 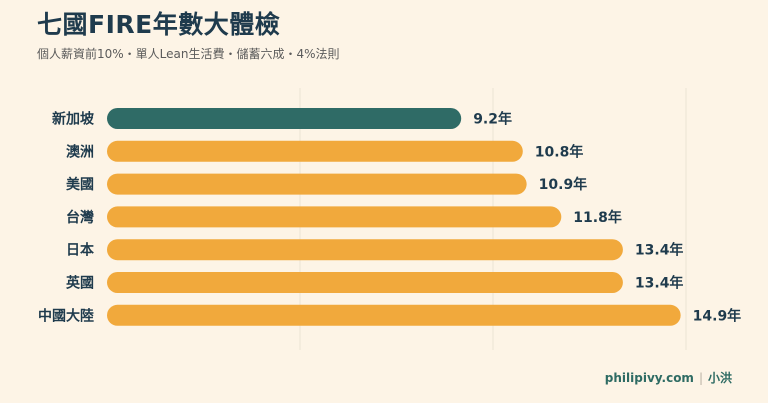 I want to click on chart-title: 七國FIRE年數大體檢, so click(x=159, y=24).